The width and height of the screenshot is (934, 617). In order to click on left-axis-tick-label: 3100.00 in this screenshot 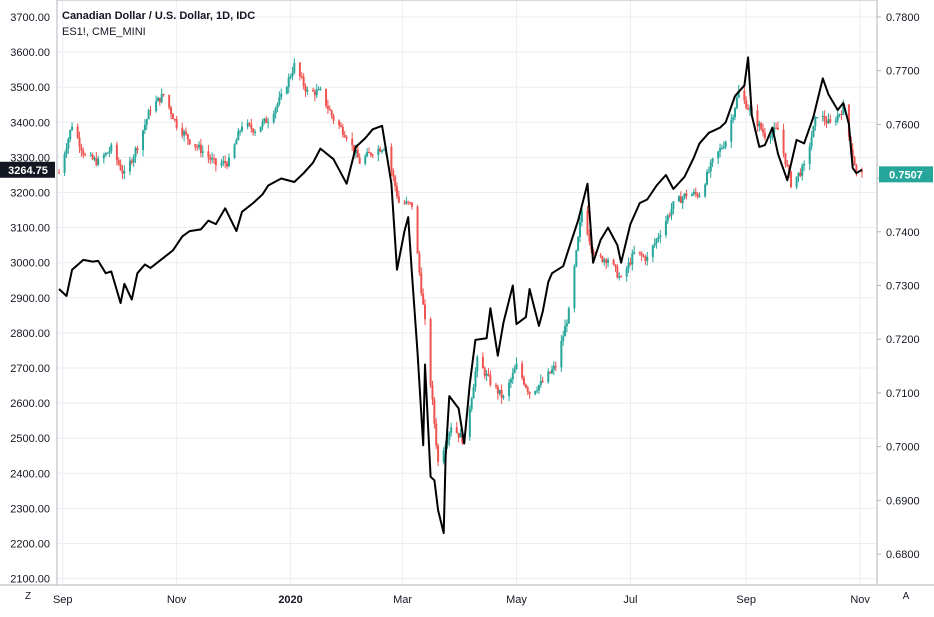, I will do `click(30, 229)`.